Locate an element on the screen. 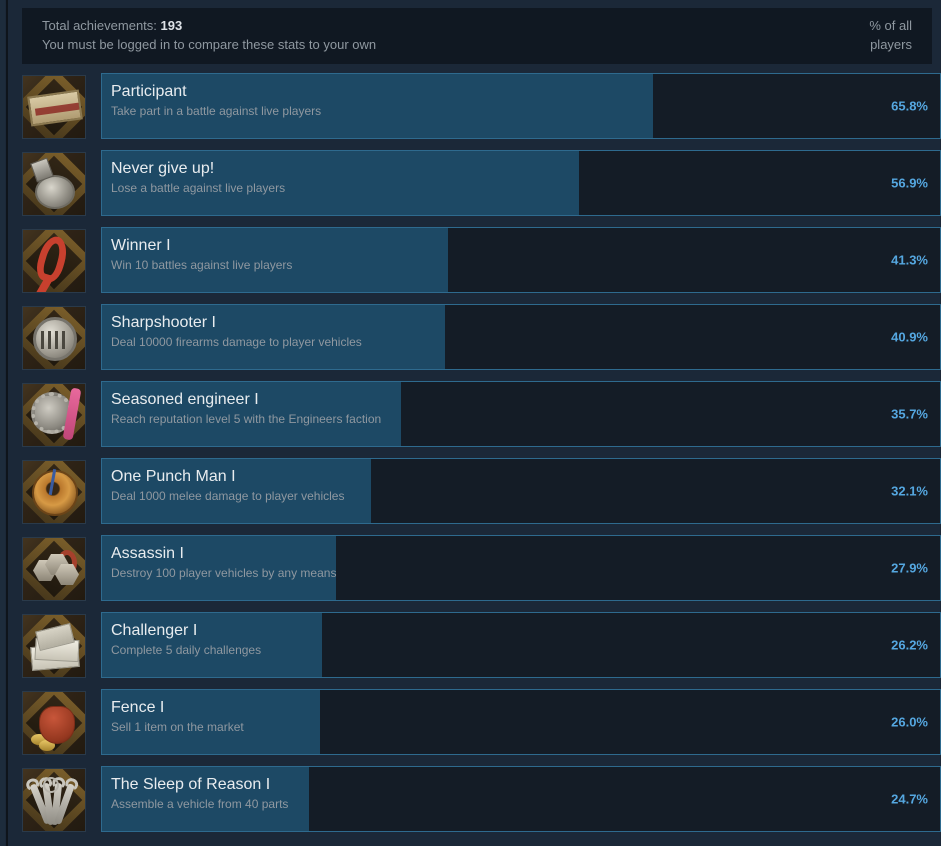 The image size is (941, 846). percent-column-header-line2: players is located at coordinates (891, 44).